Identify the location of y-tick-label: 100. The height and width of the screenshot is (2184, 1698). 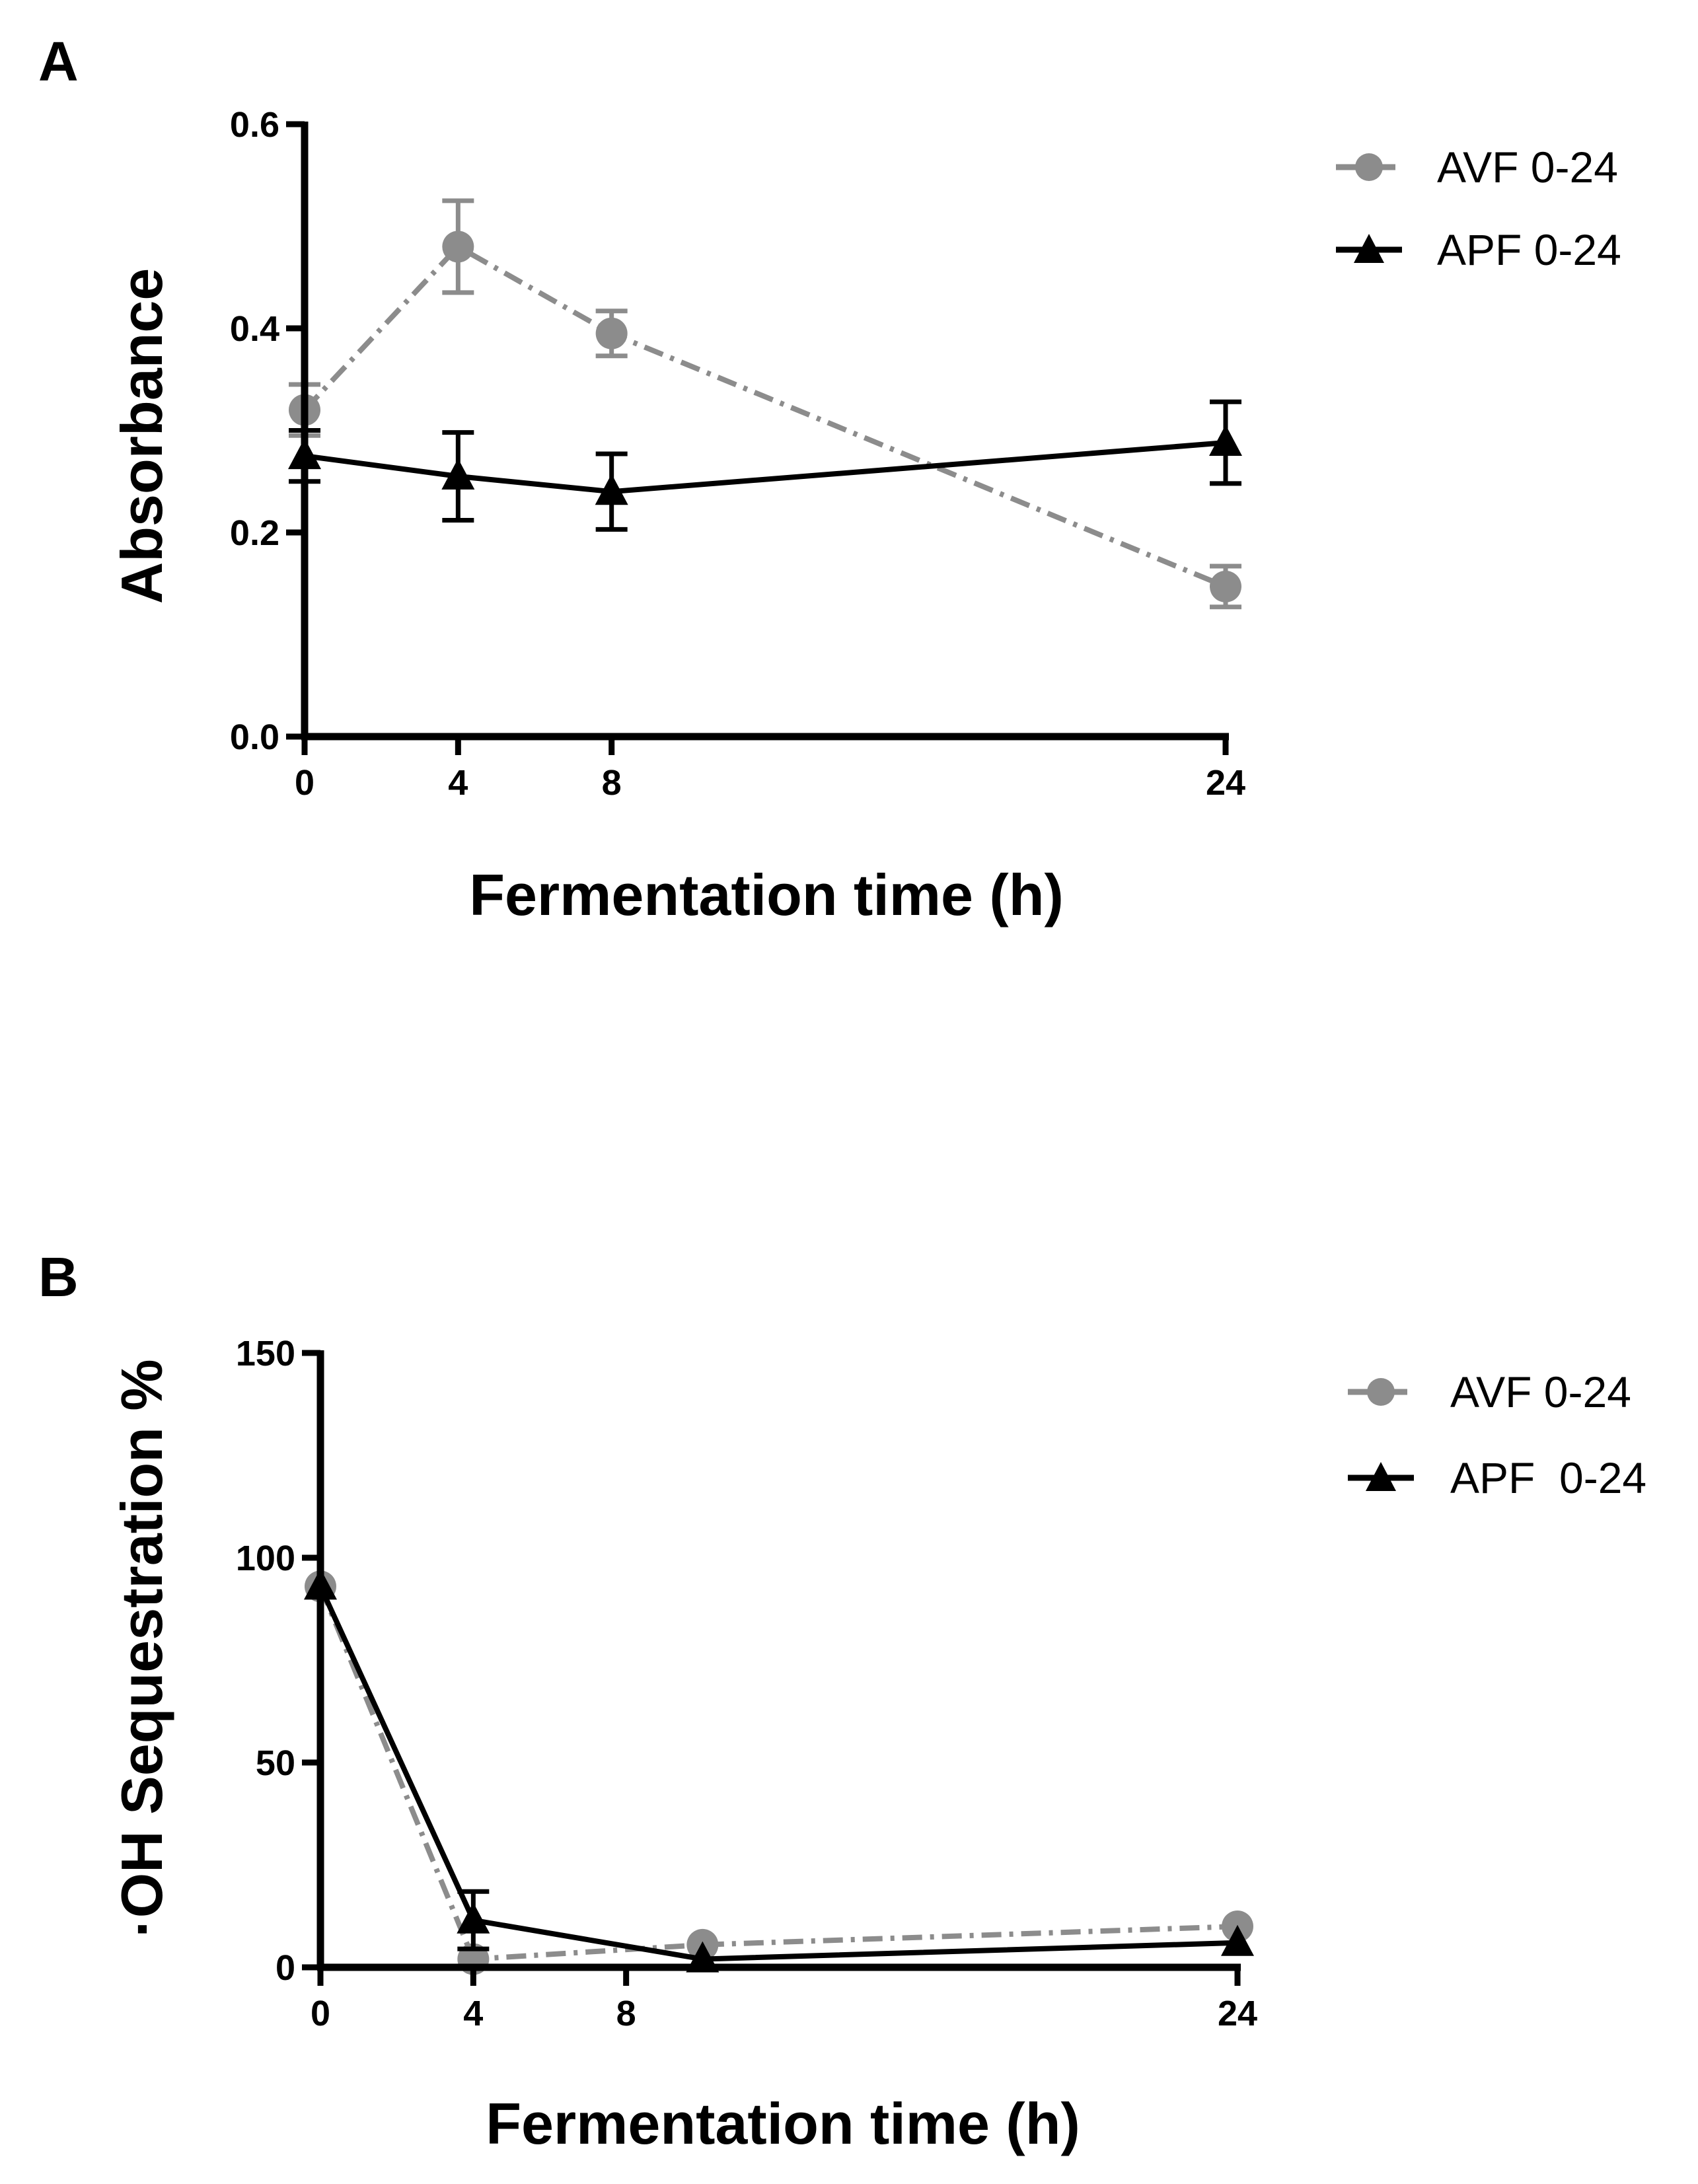
(265, 1558).